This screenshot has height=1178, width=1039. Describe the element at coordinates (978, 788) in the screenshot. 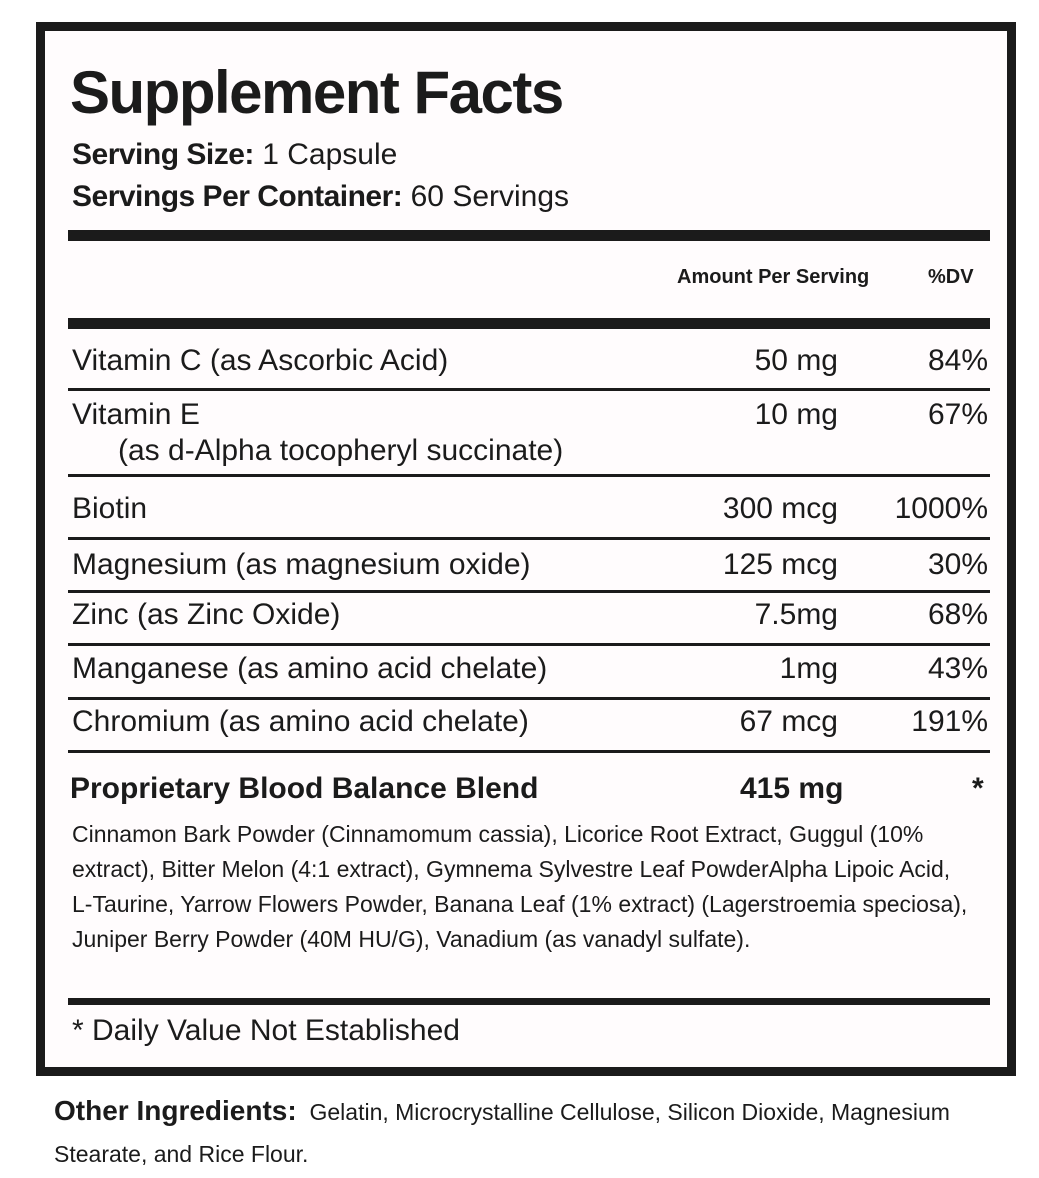

I see `blend-dv: *` at that location.